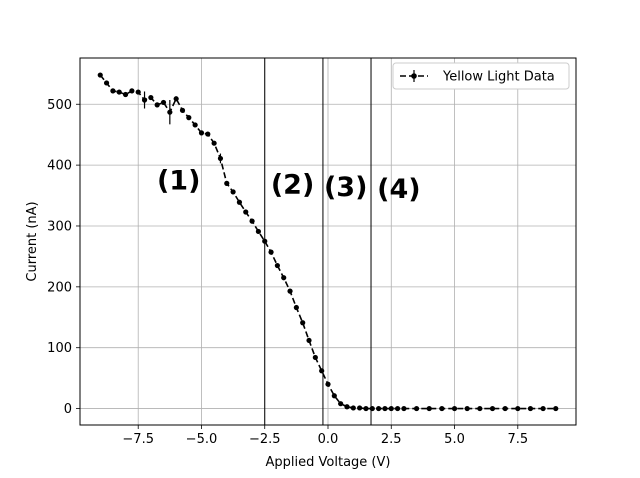  What do you see at coordinates (138, 439) in the screenshot?
I see `x-tick-label: −7.5` at bounding box center [138, 439].